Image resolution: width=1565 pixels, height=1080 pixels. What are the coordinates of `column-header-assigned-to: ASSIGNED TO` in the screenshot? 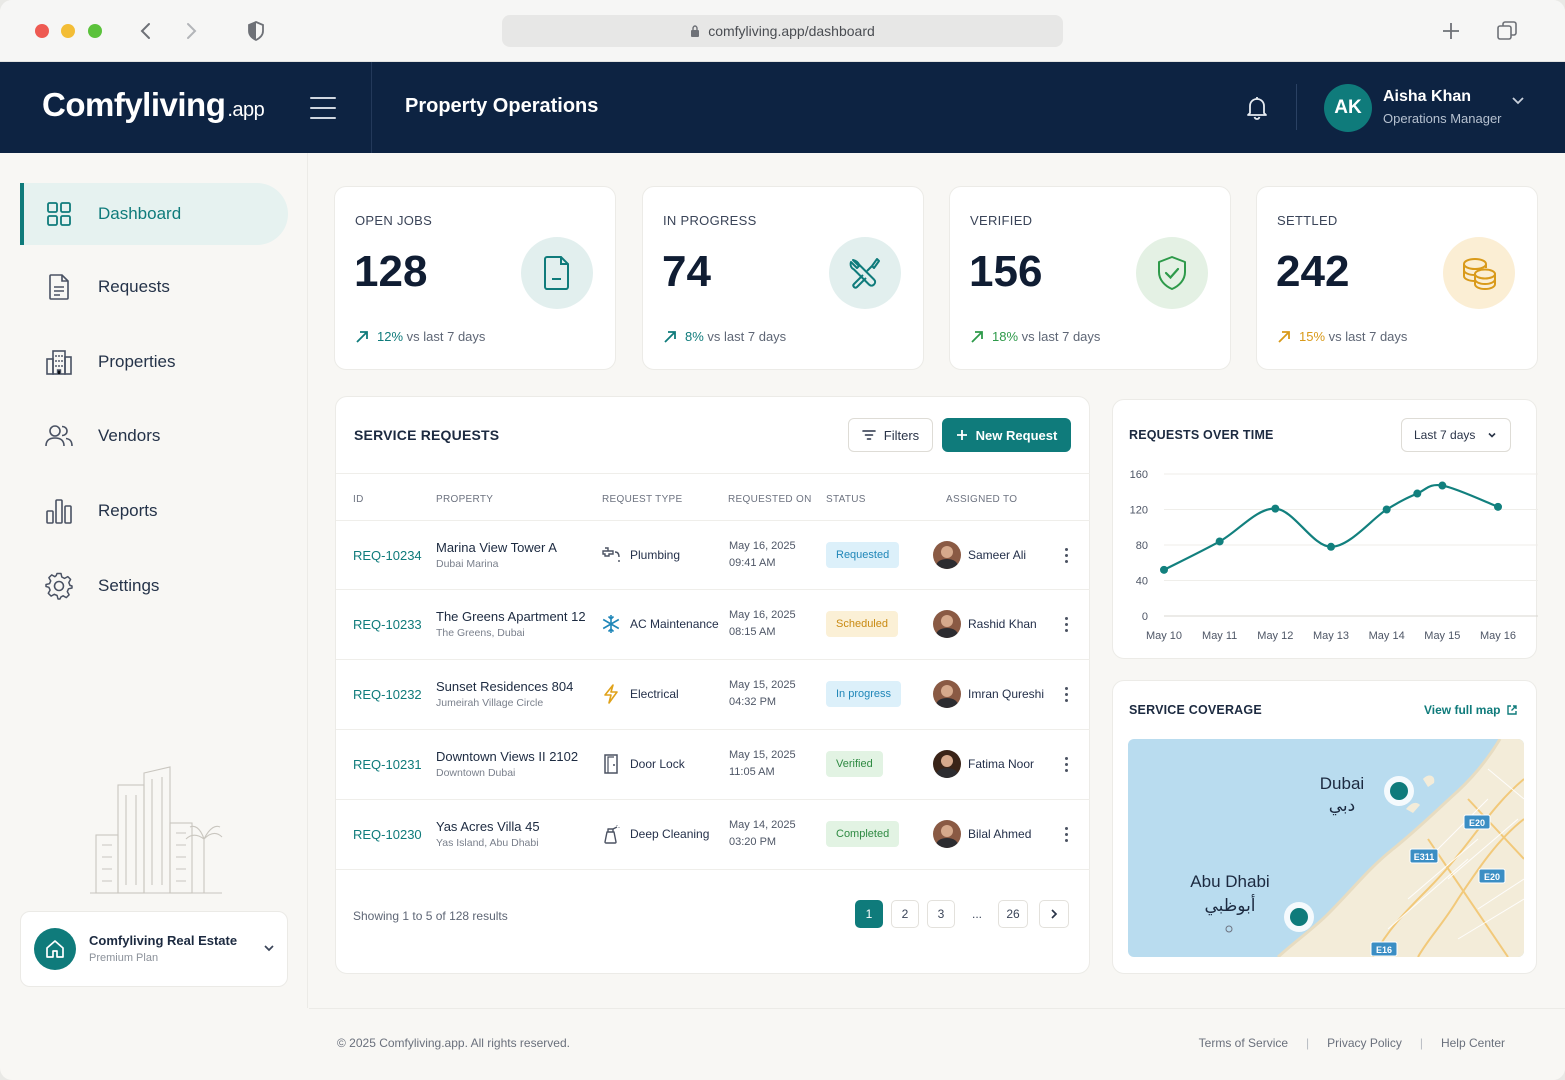 It's located at (982, 499).